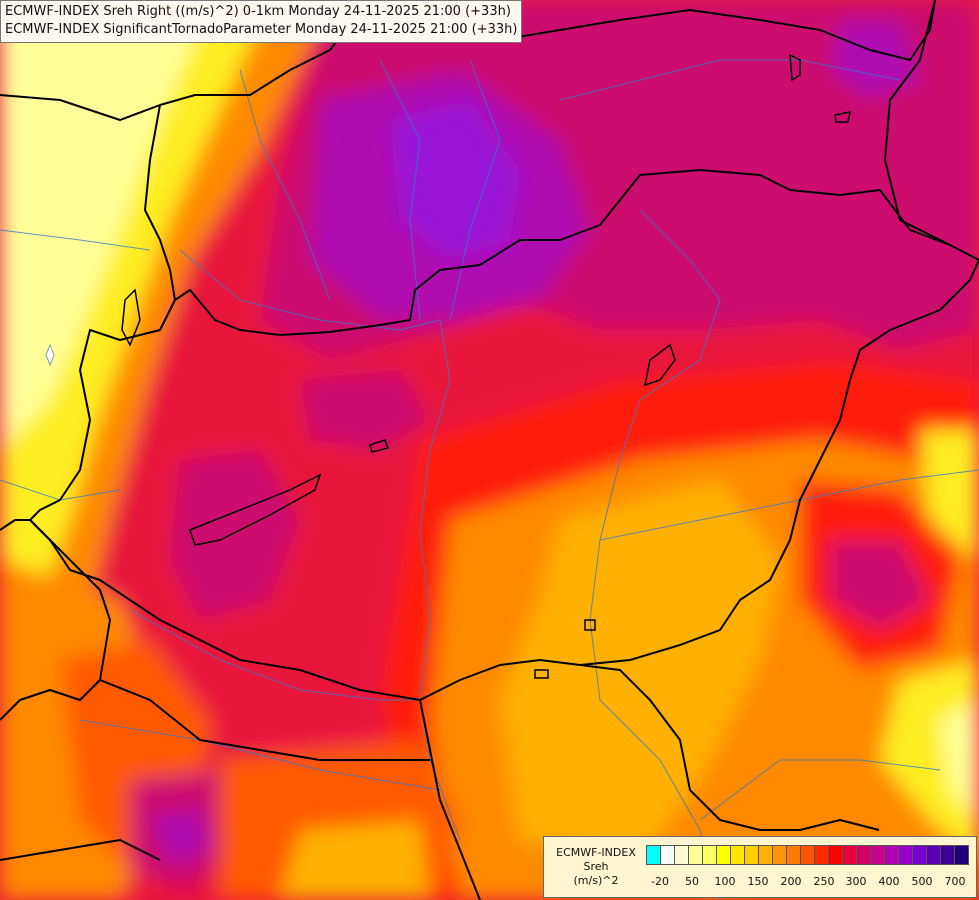 The width and height of the screenshot is (979, 900). What do you see at coordinates (180, 837) in the screenshot?
I see `field-purple-sw` at bounding box center [180, 837].